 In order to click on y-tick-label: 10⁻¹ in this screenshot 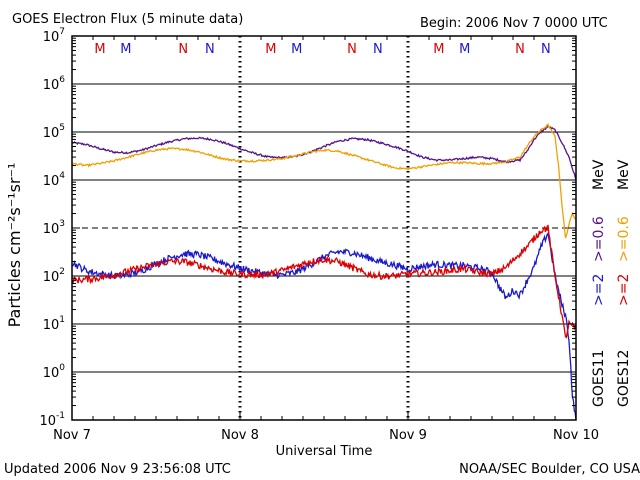, I will do `click(52, 420)`.